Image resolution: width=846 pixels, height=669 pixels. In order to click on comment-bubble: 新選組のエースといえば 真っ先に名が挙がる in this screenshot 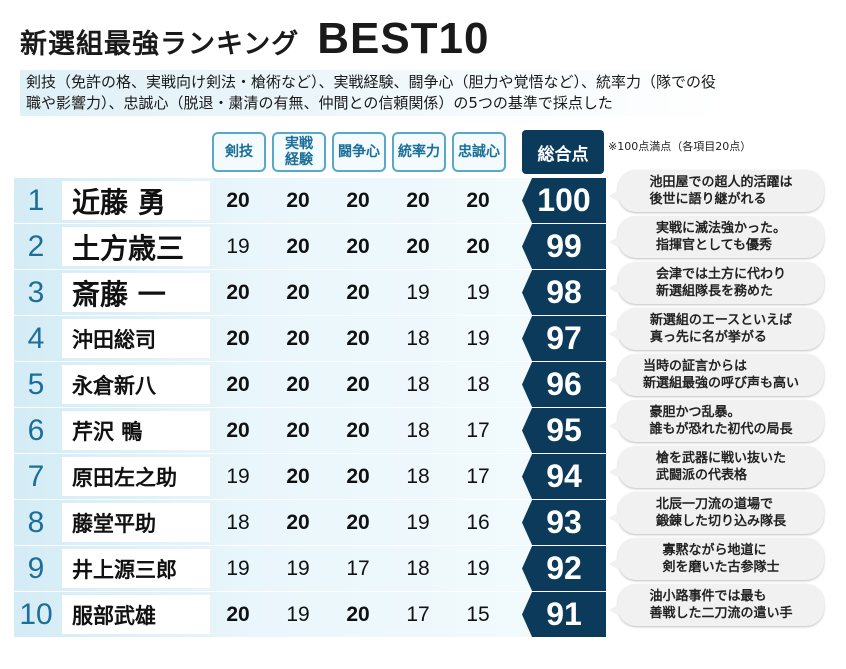, I will do `click(716, 329)`.